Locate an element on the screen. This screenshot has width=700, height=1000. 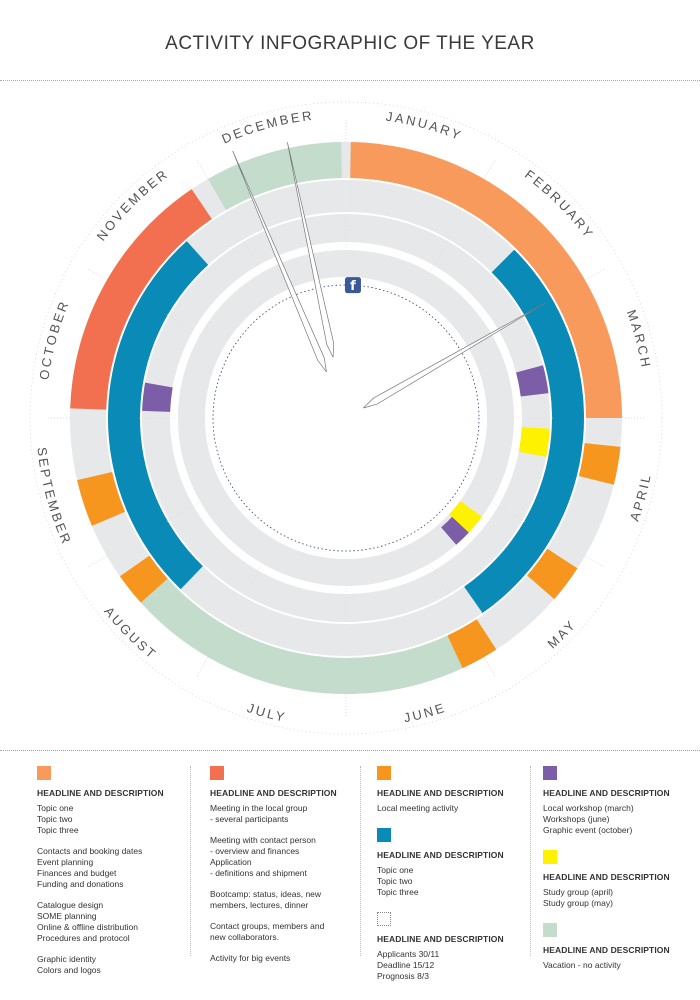
page-title: ACTIVITY INFOGRAPHIC OF THE YEAR is located at coordinates (350, 43).